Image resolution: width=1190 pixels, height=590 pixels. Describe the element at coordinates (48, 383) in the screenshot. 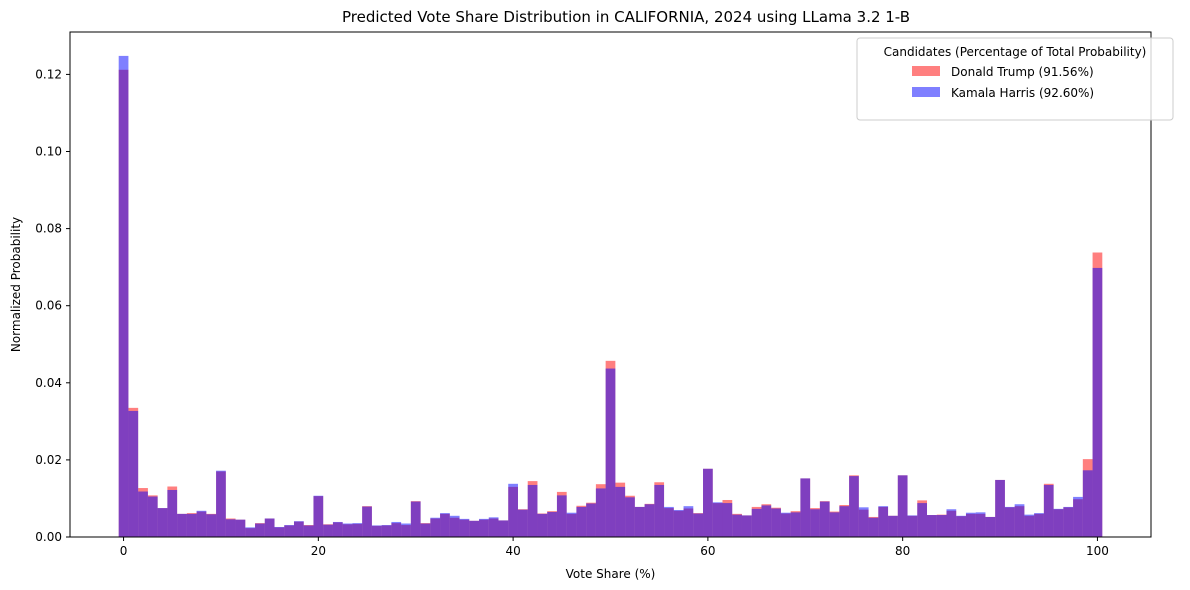

I see `y-tick-label-2: 0.04` at that location.